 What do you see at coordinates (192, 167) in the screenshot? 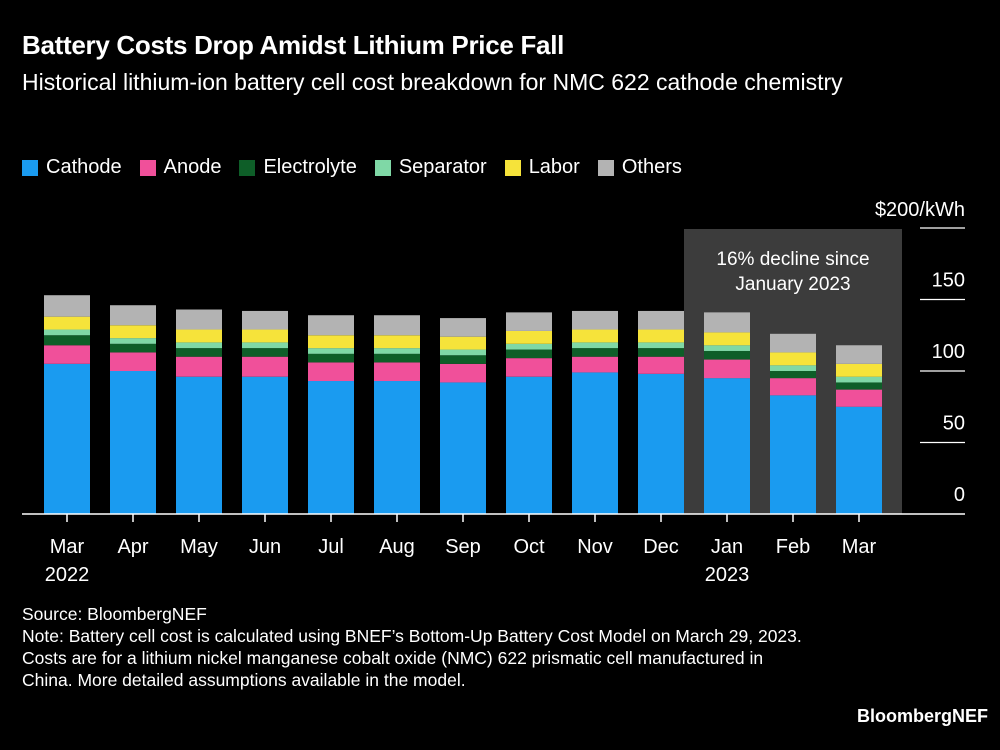
I see `legend-label: Anode` at bounding box center [192, 167].